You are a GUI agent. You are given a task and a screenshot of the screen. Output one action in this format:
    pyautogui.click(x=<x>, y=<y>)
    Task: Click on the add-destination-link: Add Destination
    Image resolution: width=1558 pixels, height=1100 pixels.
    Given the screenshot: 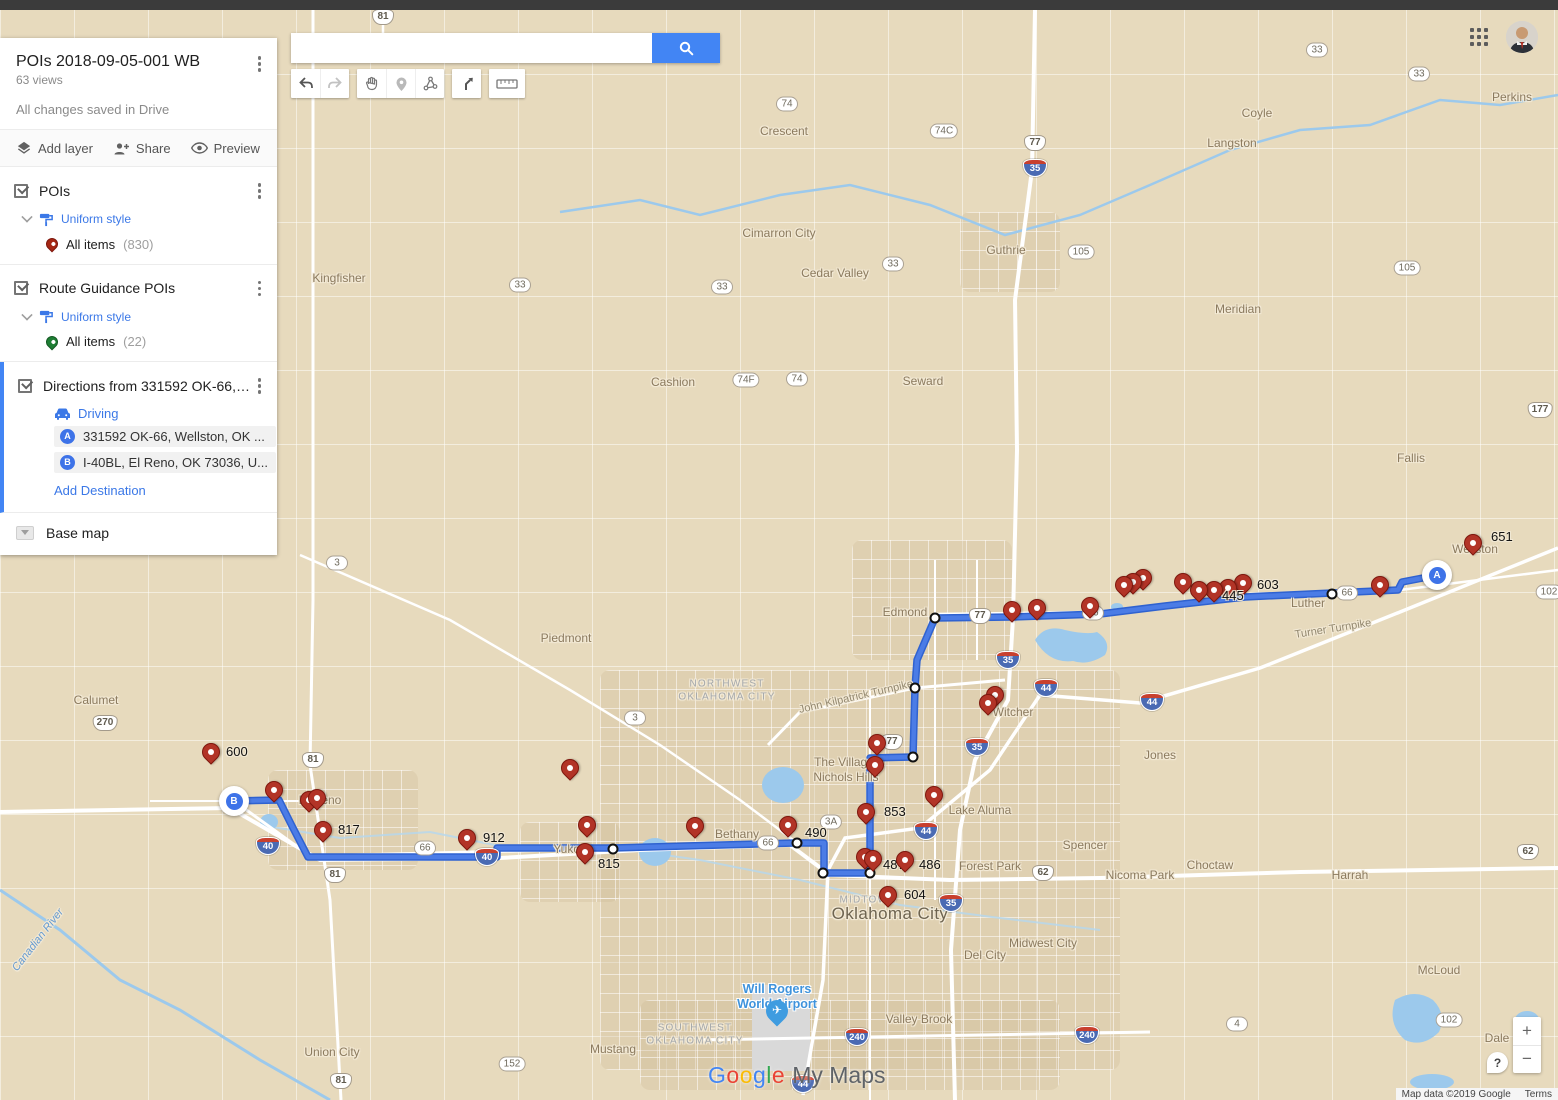 What is the action you would take?
    pyautogui.click(x=100, y=490)
    